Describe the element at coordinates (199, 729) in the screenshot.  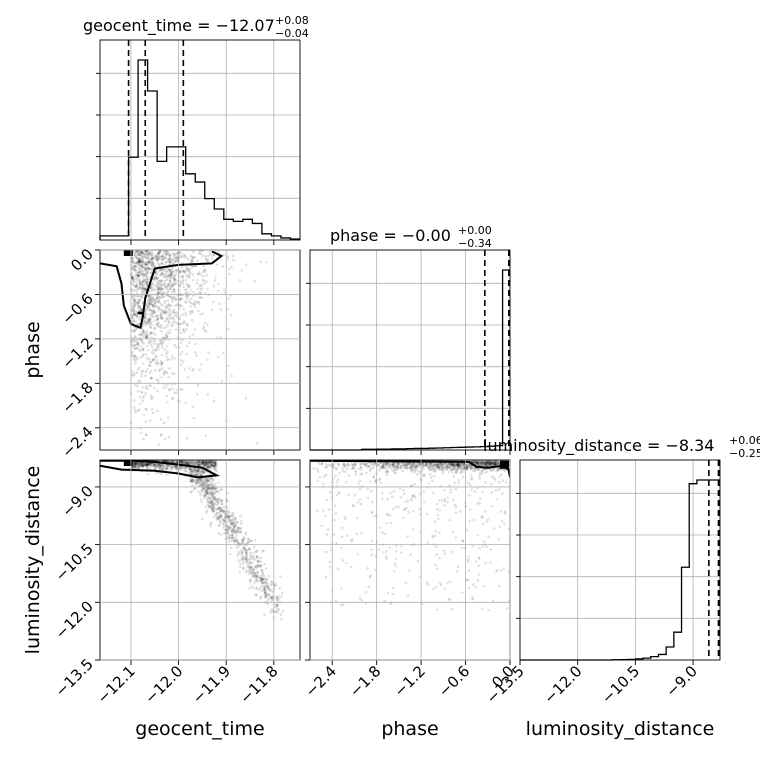
I see `xlabel-geocent-time: geocent_time` at that location.